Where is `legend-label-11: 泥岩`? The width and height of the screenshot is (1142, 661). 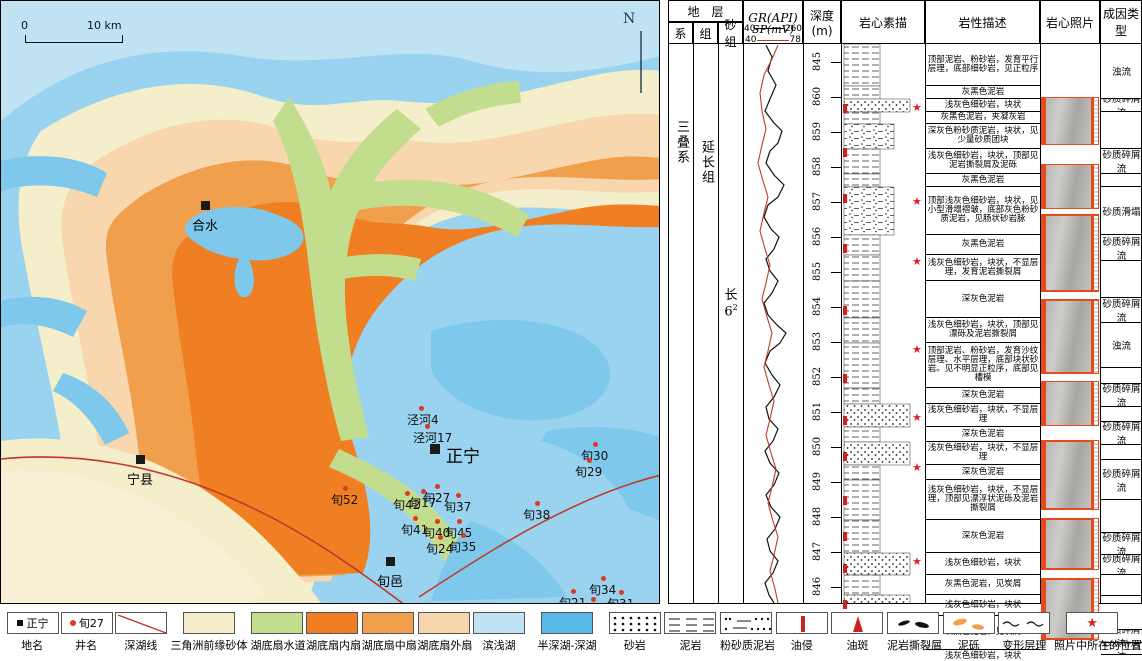
legend-label-11: 泥岩 is located at coordinates (690, 645).